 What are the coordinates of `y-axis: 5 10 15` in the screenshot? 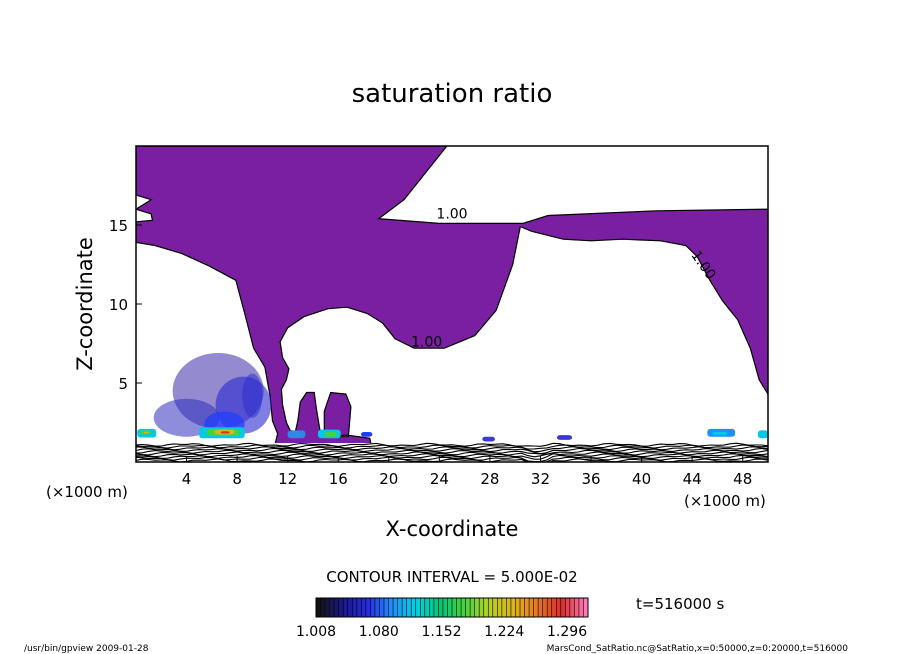 It's located at (125, 305).